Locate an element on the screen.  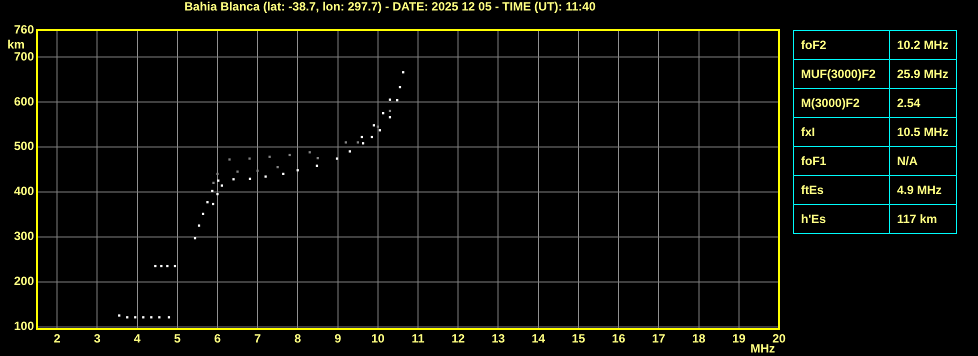
text: foF2 is located at coordinates (842, 45).